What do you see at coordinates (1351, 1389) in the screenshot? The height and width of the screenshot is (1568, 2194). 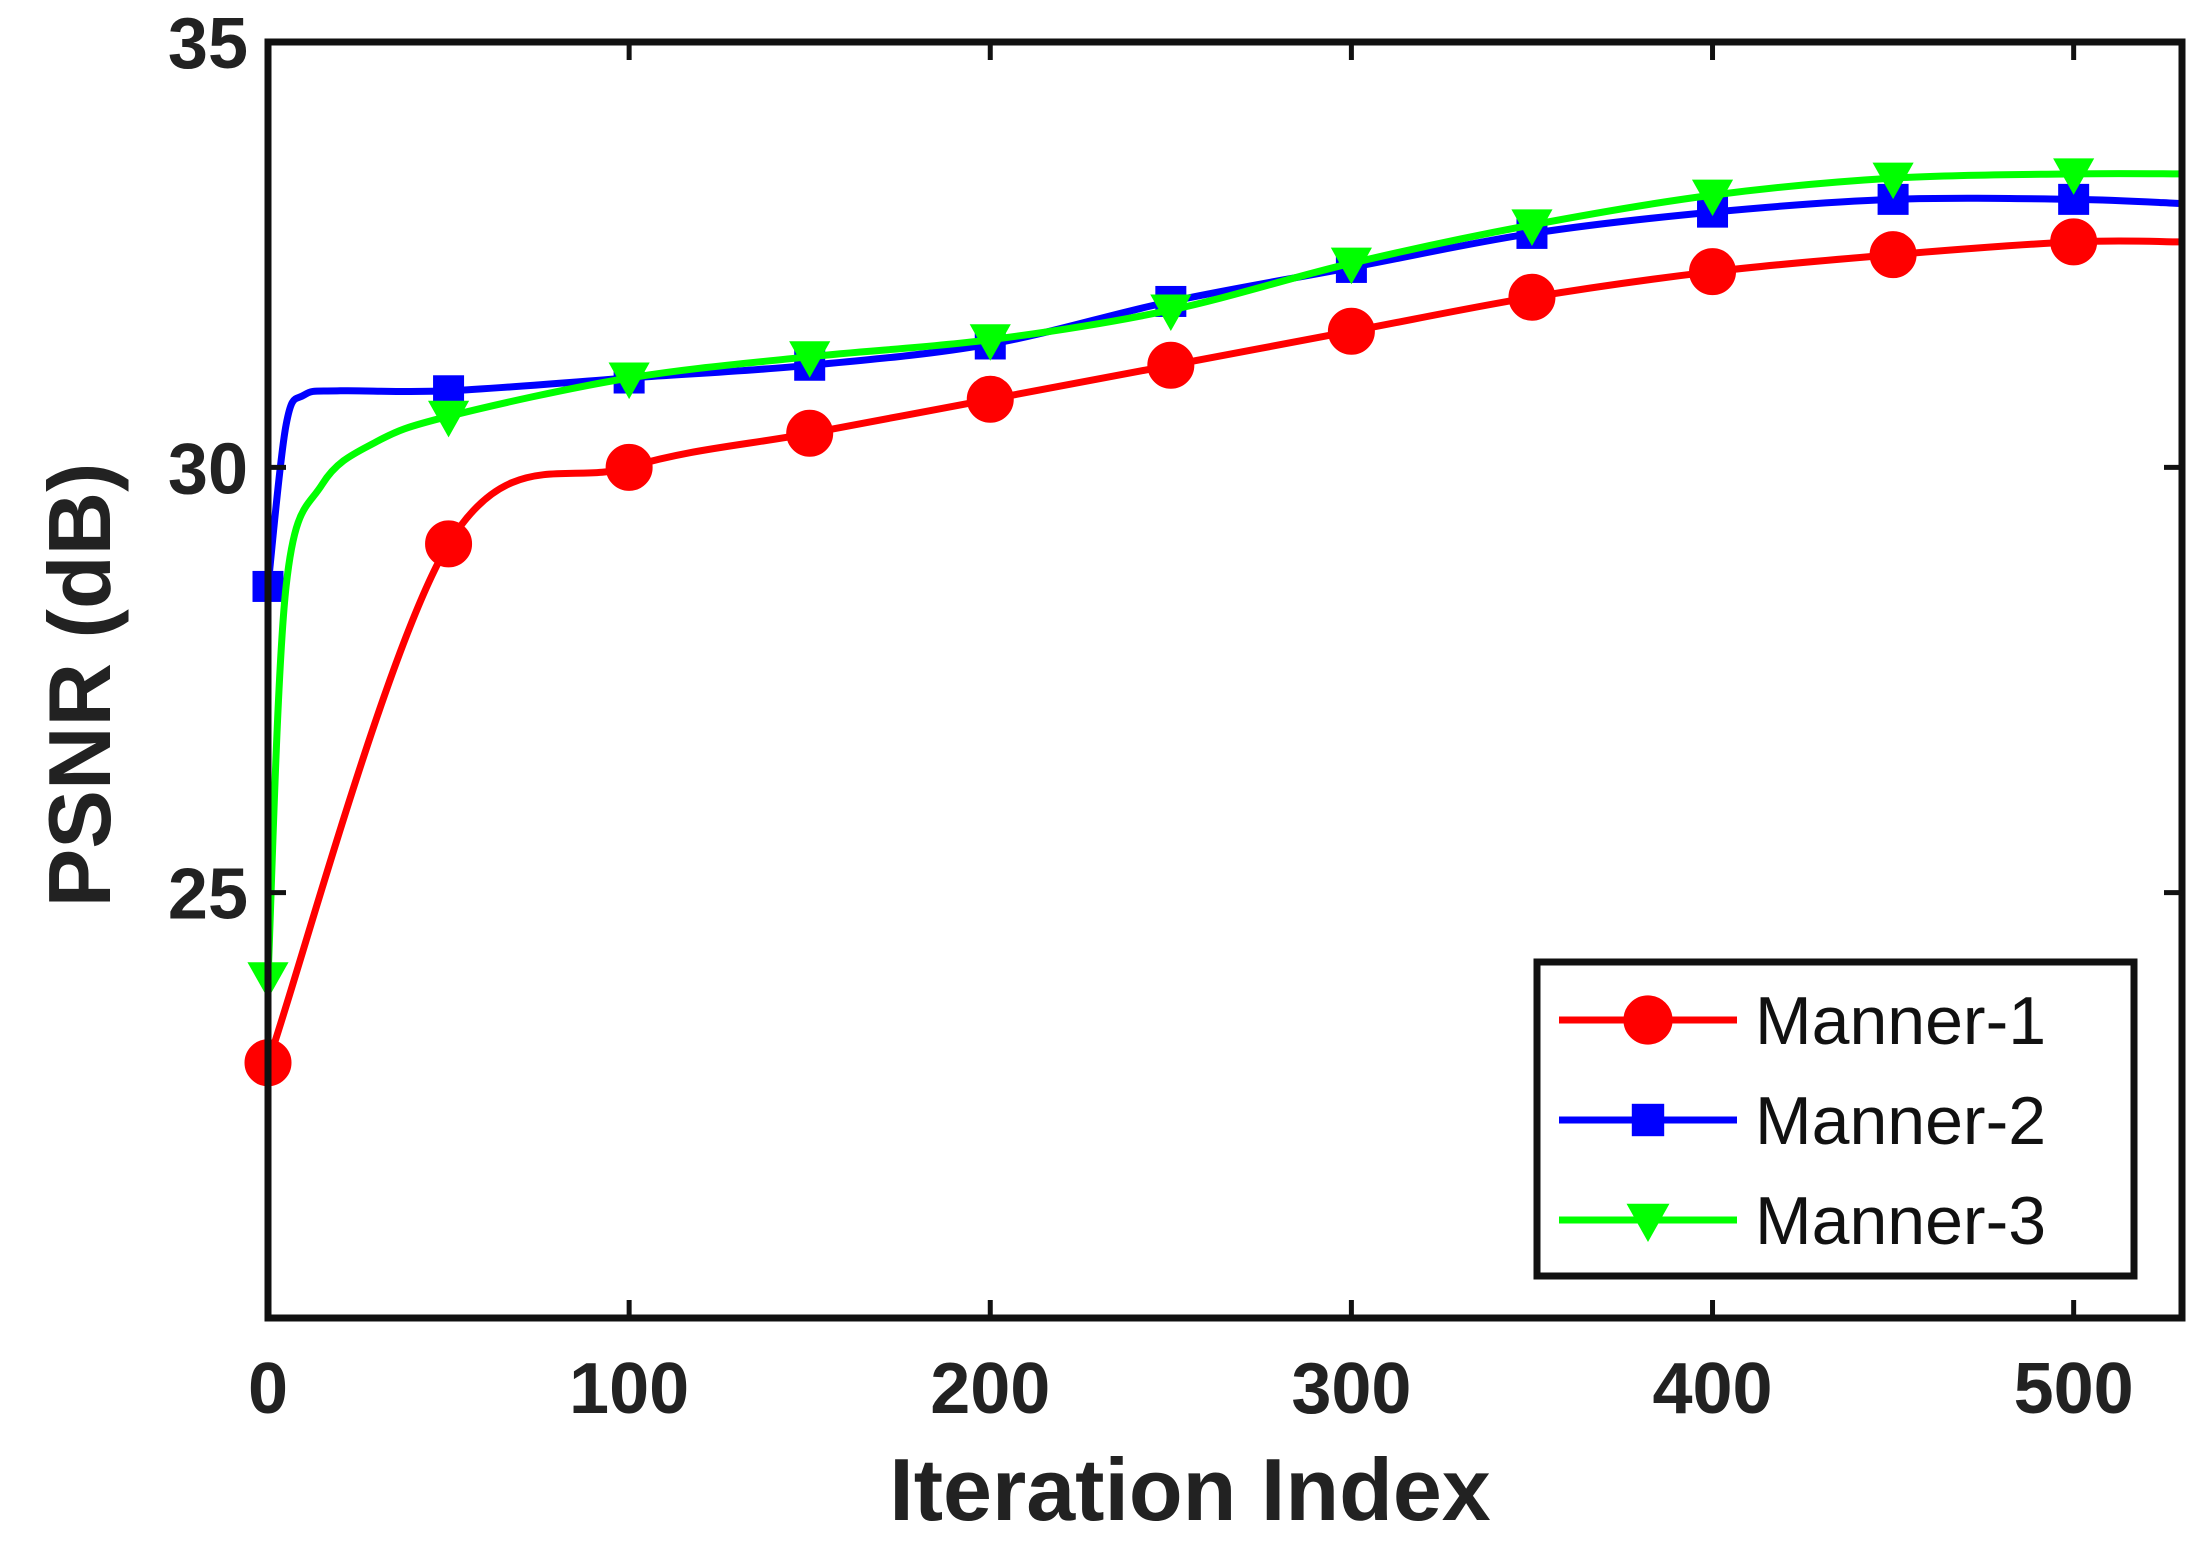 I see `x-tick-label-3: 300` at bounding box center [1351, 1389].